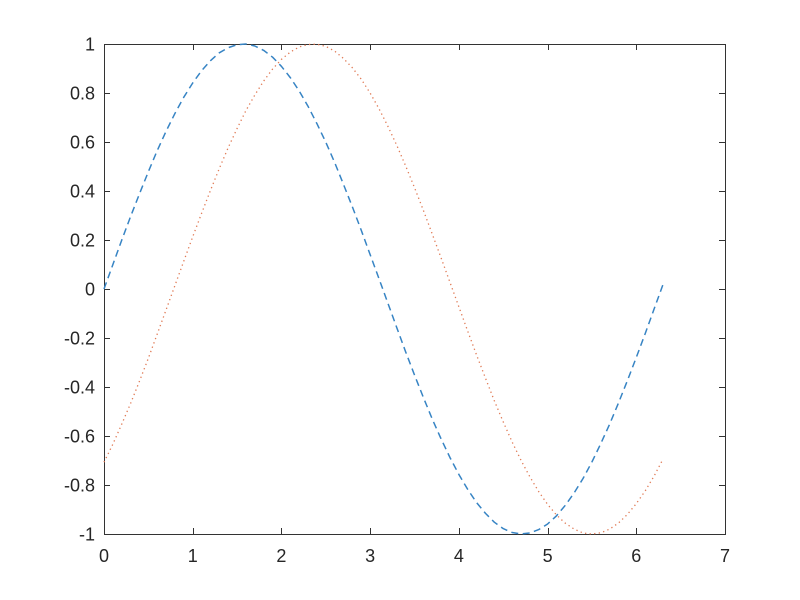 Image resolution: width=800 pixels, height=600 pixels. Describe the element at coordinates (79, 437) in the screenshot. I see `y-tick-label: -0.6` at that location.